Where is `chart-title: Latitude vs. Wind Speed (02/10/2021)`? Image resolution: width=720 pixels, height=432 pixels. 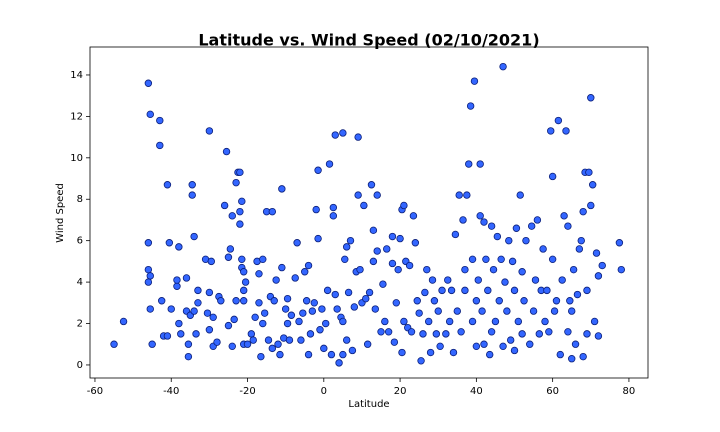 chart-title: Latitude vs. Wind Speed (02/10/2021) is located at coordinates (368, 40).